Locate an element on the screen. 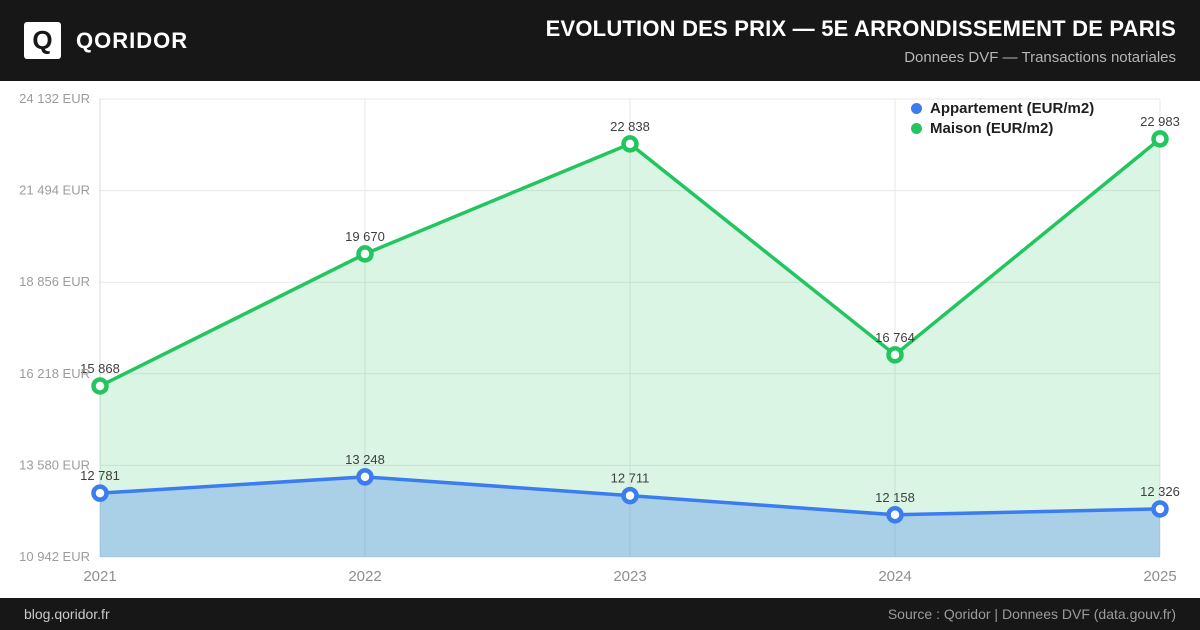 This screenshot has height=630, width=1200. legend-item-maison: Maison (EUR/m2) is located at coordinates (1002, 128).